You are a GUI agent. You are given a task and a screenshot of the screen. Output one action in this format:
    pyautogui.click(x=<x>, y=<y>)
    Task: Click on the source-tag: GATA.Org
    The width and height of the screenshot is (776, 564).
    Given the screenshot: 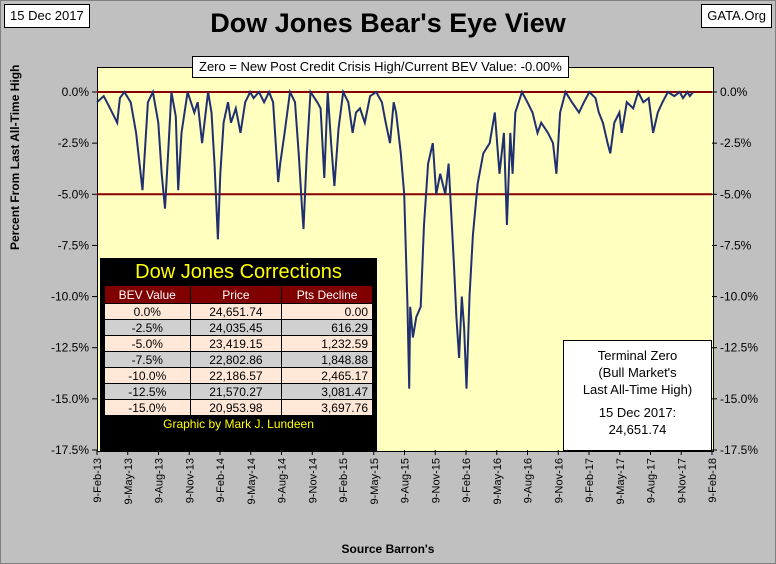 What is the action you would take?
    pyautogui.click(x=736, y=16)
    